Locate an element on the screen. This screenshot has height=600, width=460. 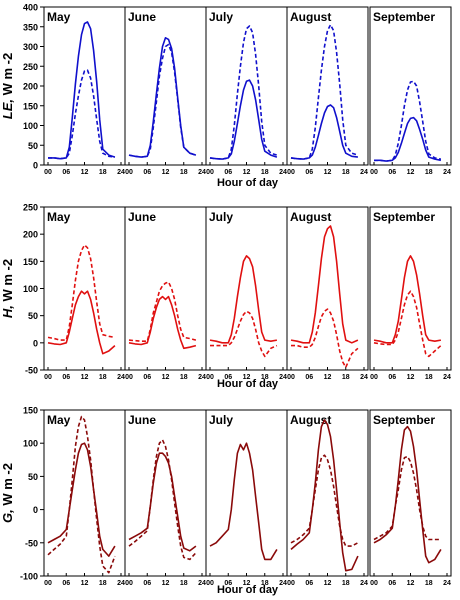
panel-august: August 00 06 12 18 24 is located at coordinates (327, 498).